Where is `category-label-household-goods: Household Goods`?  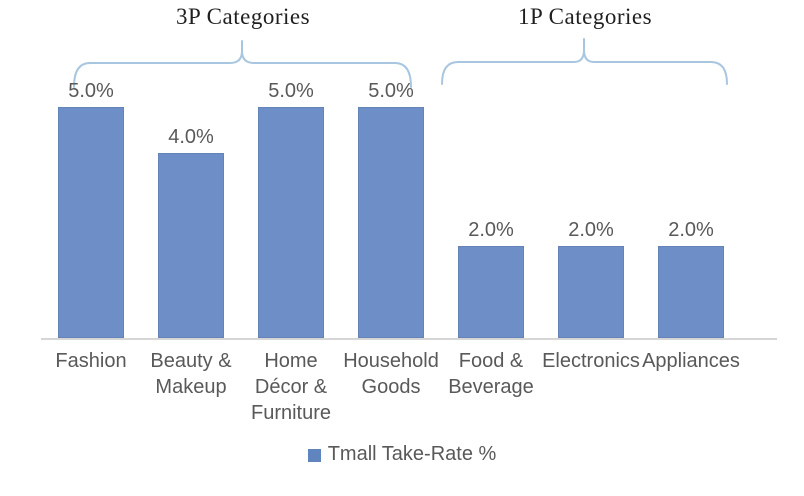
category-label-household-goods: Household Goods is located at coordinates (391, 374).